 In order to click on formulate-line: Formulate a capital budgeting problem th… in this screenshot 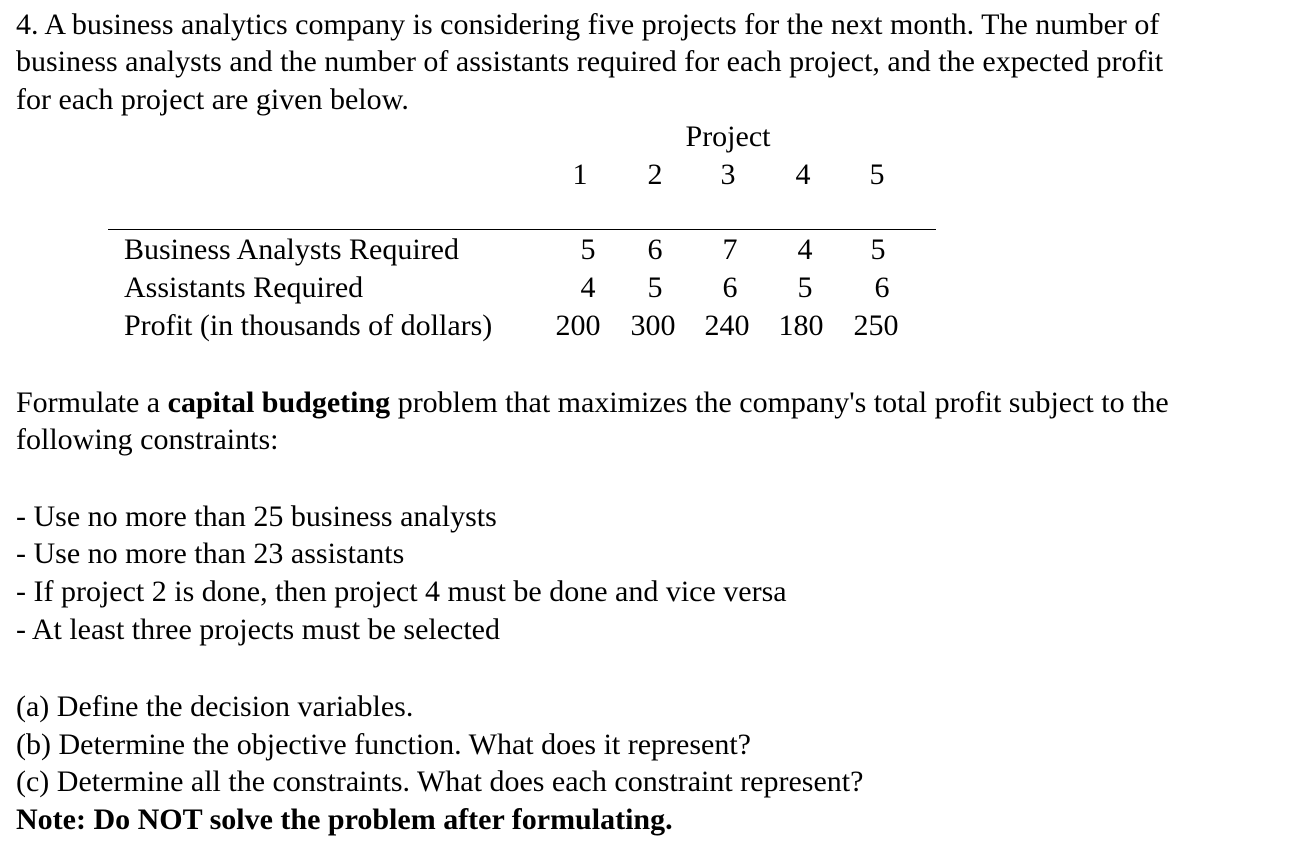, I will do `click(592, 403)`.